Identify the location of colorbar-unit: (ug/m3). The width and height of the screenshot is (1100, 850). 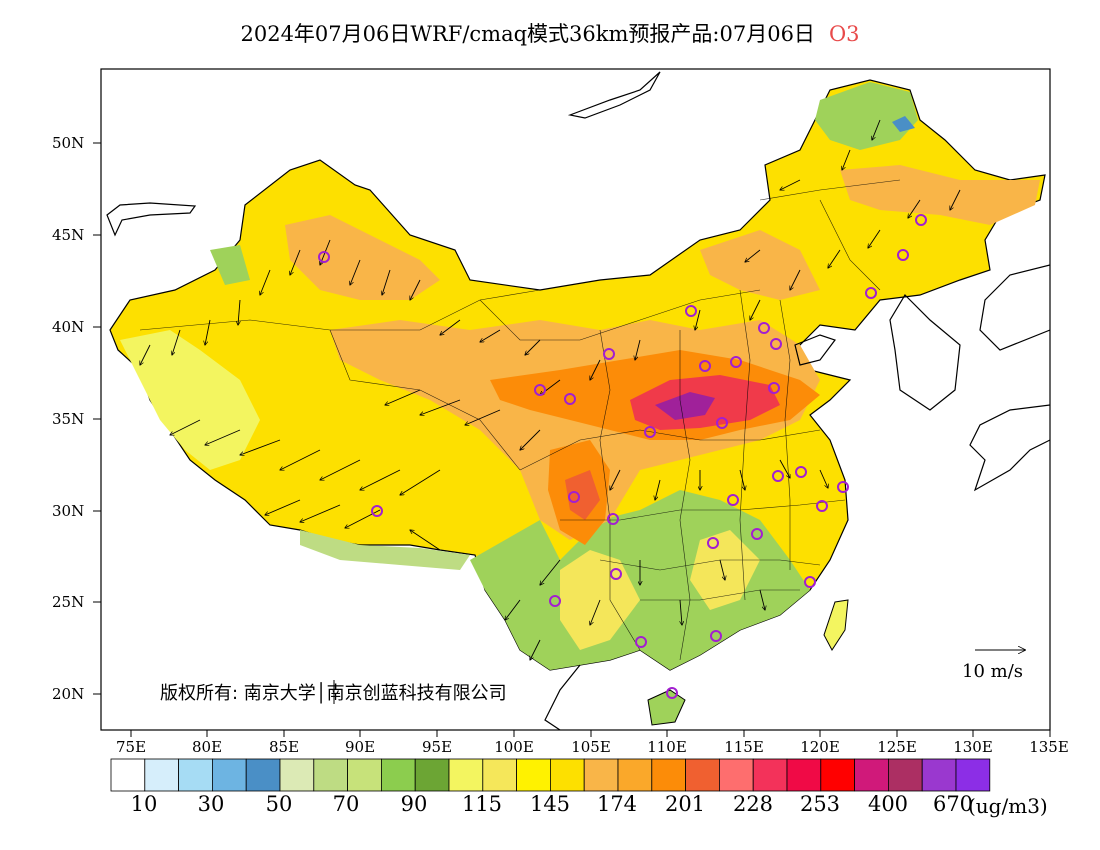
(1008, 806).